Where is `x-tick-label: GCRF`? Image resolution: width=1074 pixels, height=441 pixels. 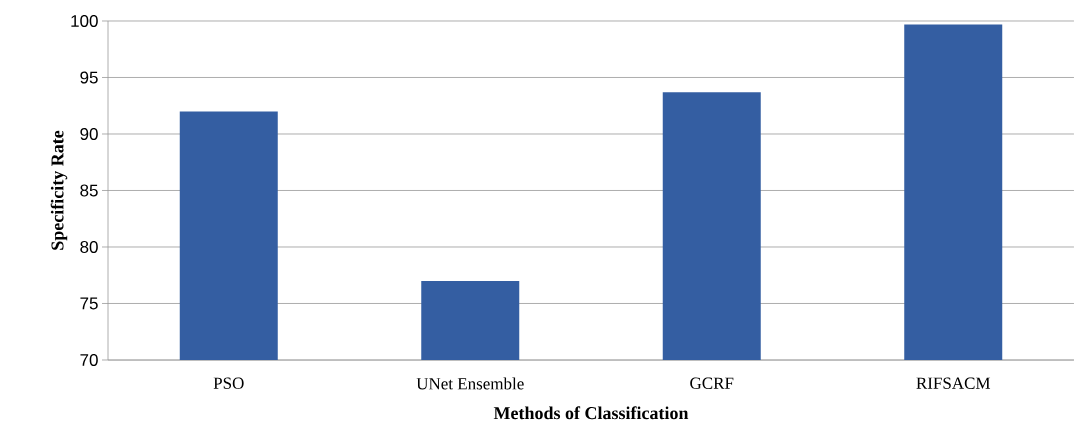 x-tick-label: GCRF is located at coordinates (712, 383).